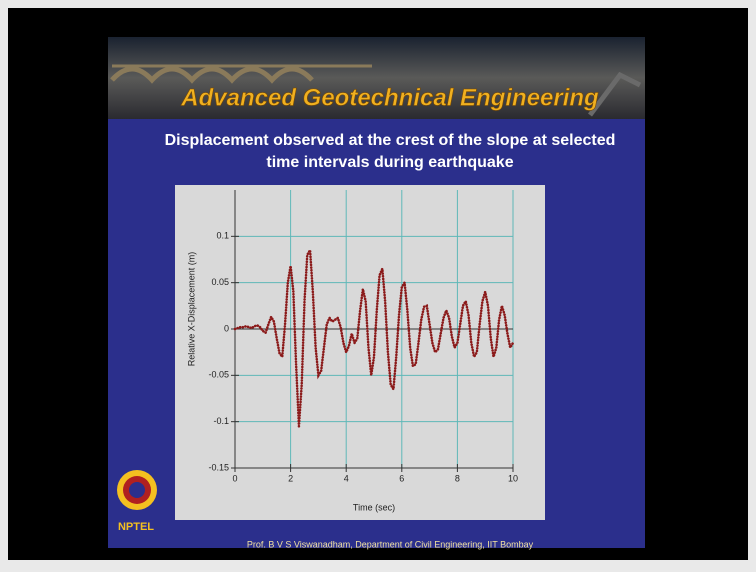  What do you see at coordinates (374, 507) in the screenshot?
I see `x-axis-label: Time (sec)` at bounding box center [374, 507].